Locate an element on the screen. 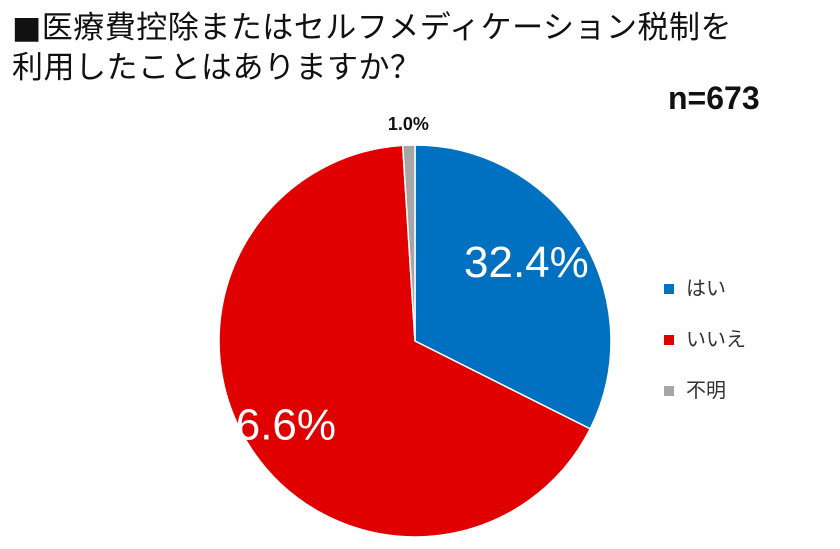 The image size is (840, 549). chart-title-line-1: ■医療費控除またはセルフメディケーション税制を is located at coordinates (372, 28).